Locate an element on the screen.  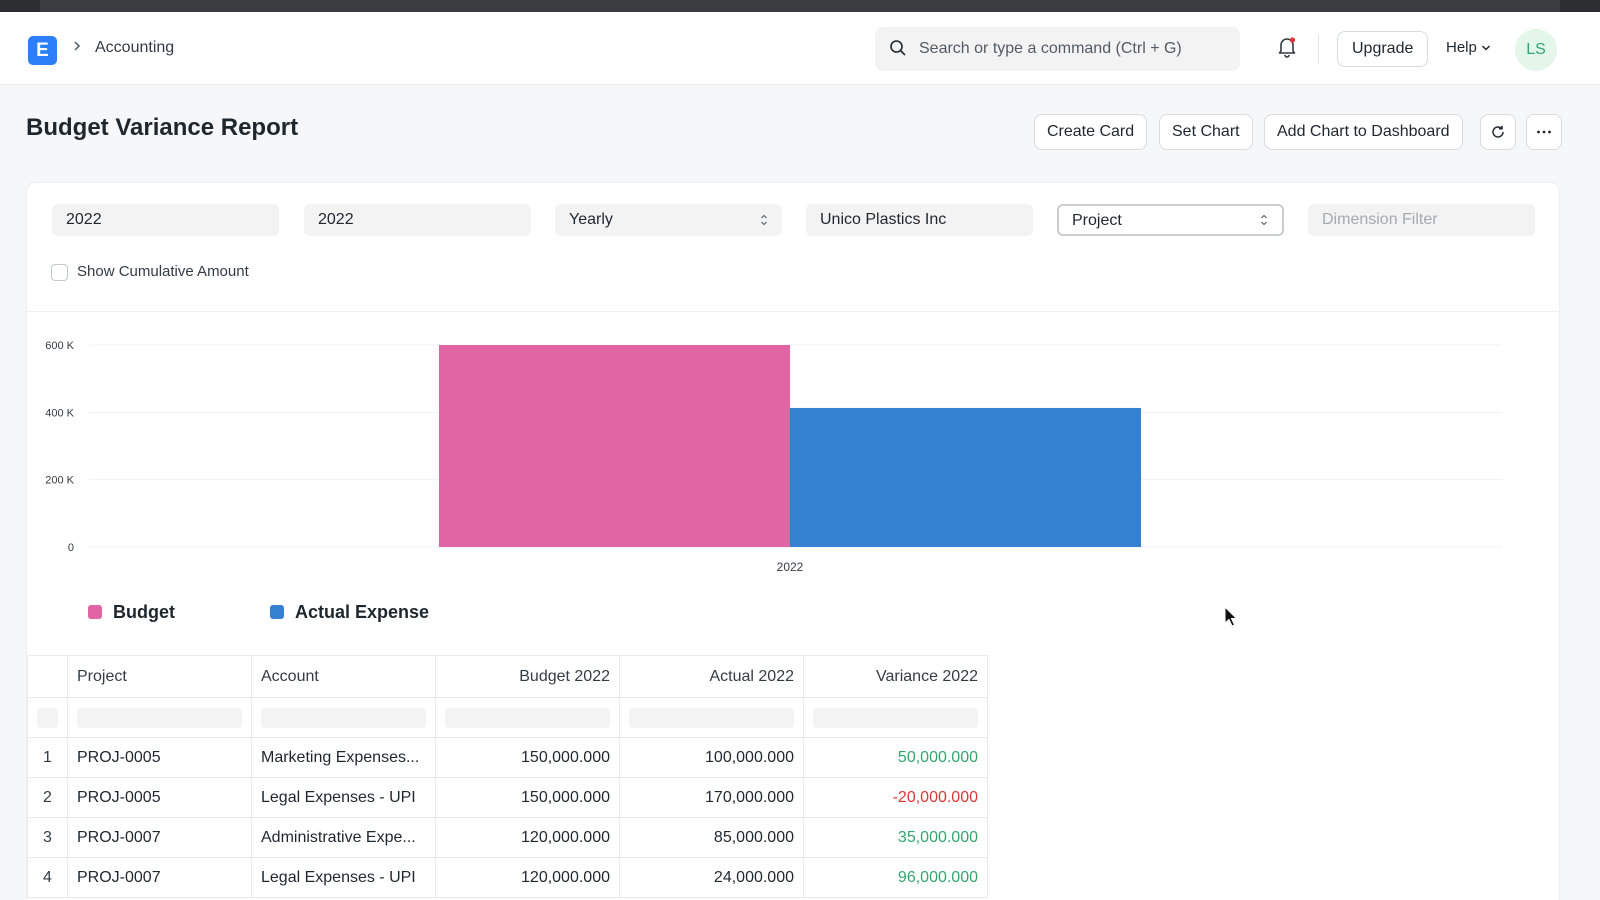
filter-cell-project is located at coordinates (159, 717).